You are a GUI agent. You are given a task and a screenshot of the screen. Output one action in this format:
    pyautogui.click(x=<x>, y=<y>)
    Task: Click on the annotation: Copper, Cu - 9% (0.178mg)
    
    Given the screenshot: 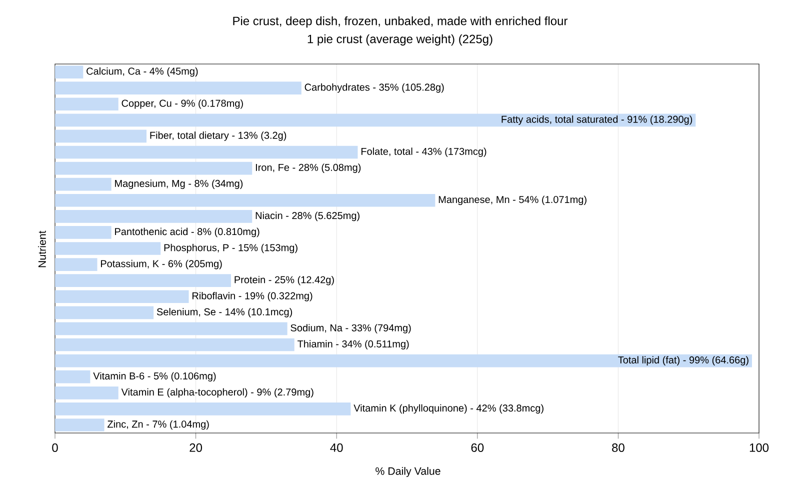 What is the action you would take?
    pyautogui.click(x=182, y=104)
    